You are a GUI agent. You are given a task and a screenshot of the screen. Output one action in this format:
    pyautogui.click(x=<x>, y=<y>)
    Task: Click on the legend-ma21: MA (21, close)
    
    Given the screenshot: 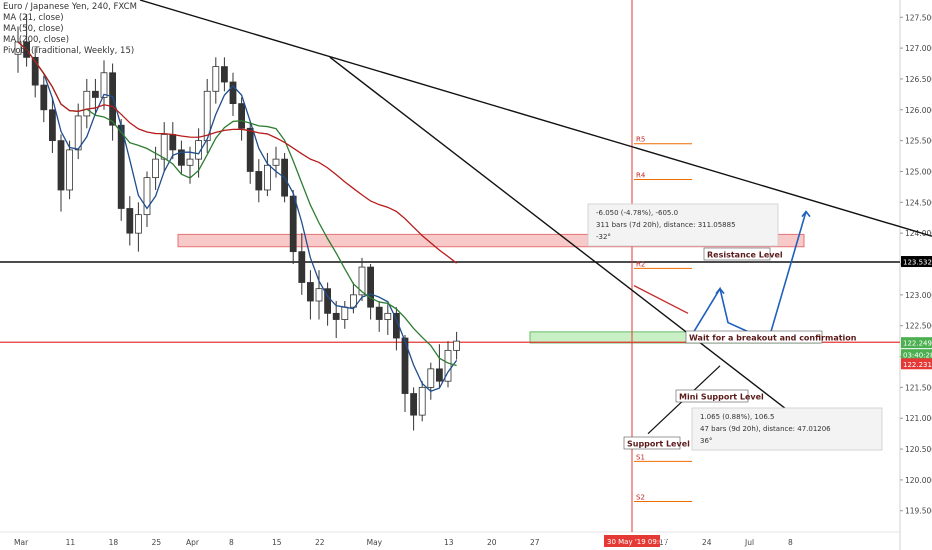 What is the action you would take?
    pyautogui.click(x=33, y=18)
    